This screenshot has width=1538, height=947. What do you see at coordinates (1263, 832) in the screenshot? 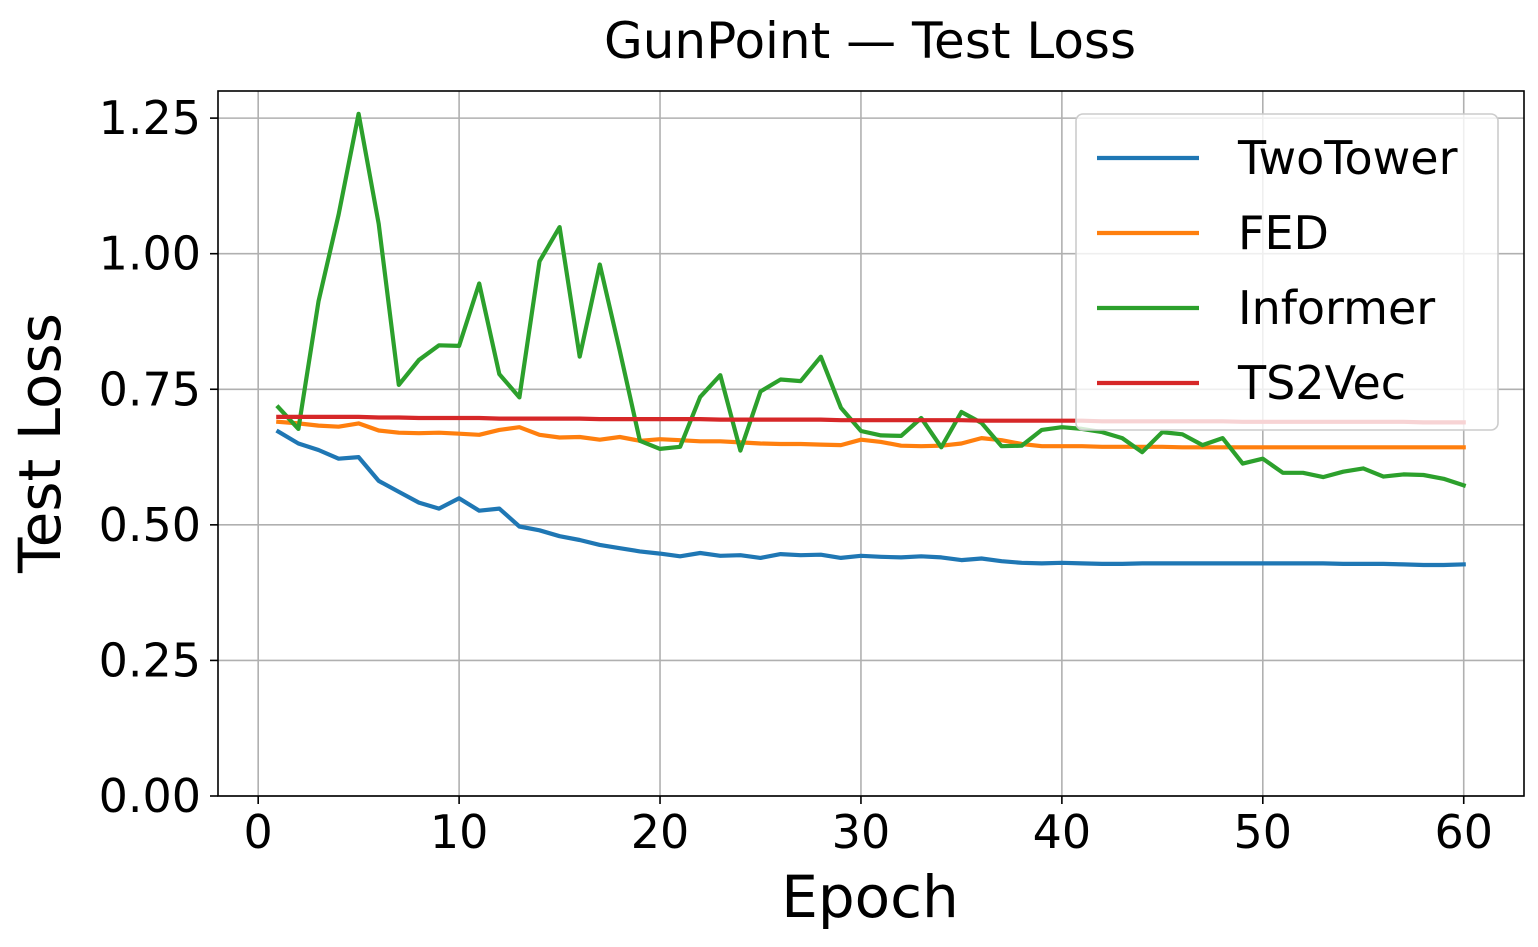
I see `x-tick-label: 50` at bounding box center [1263, 832].